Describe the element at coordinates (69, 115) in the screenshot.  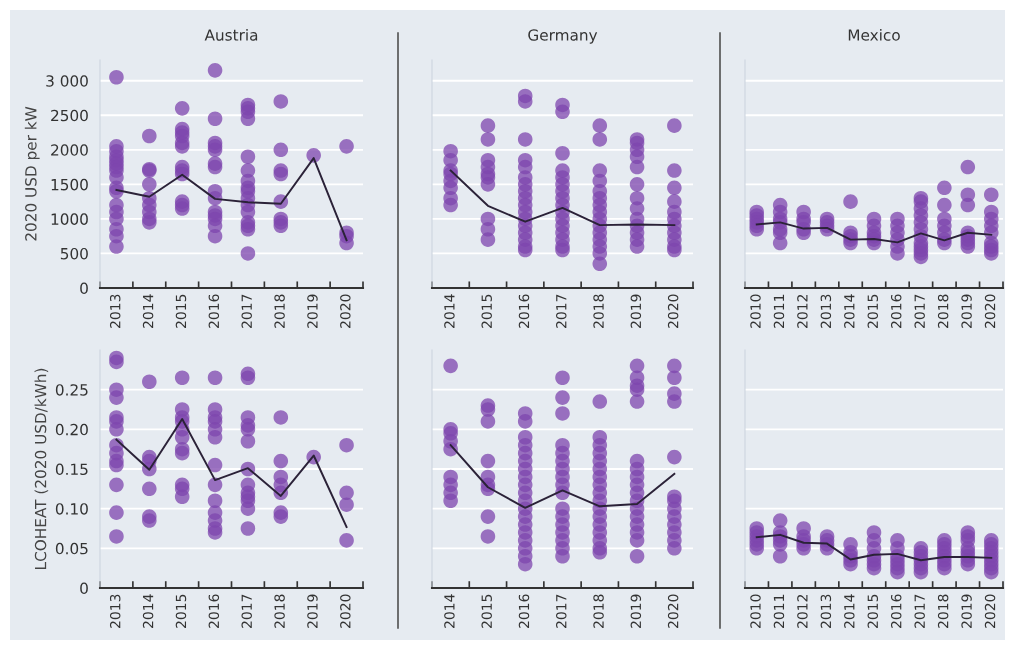
I see `y-tick-label: 2500` at that location.